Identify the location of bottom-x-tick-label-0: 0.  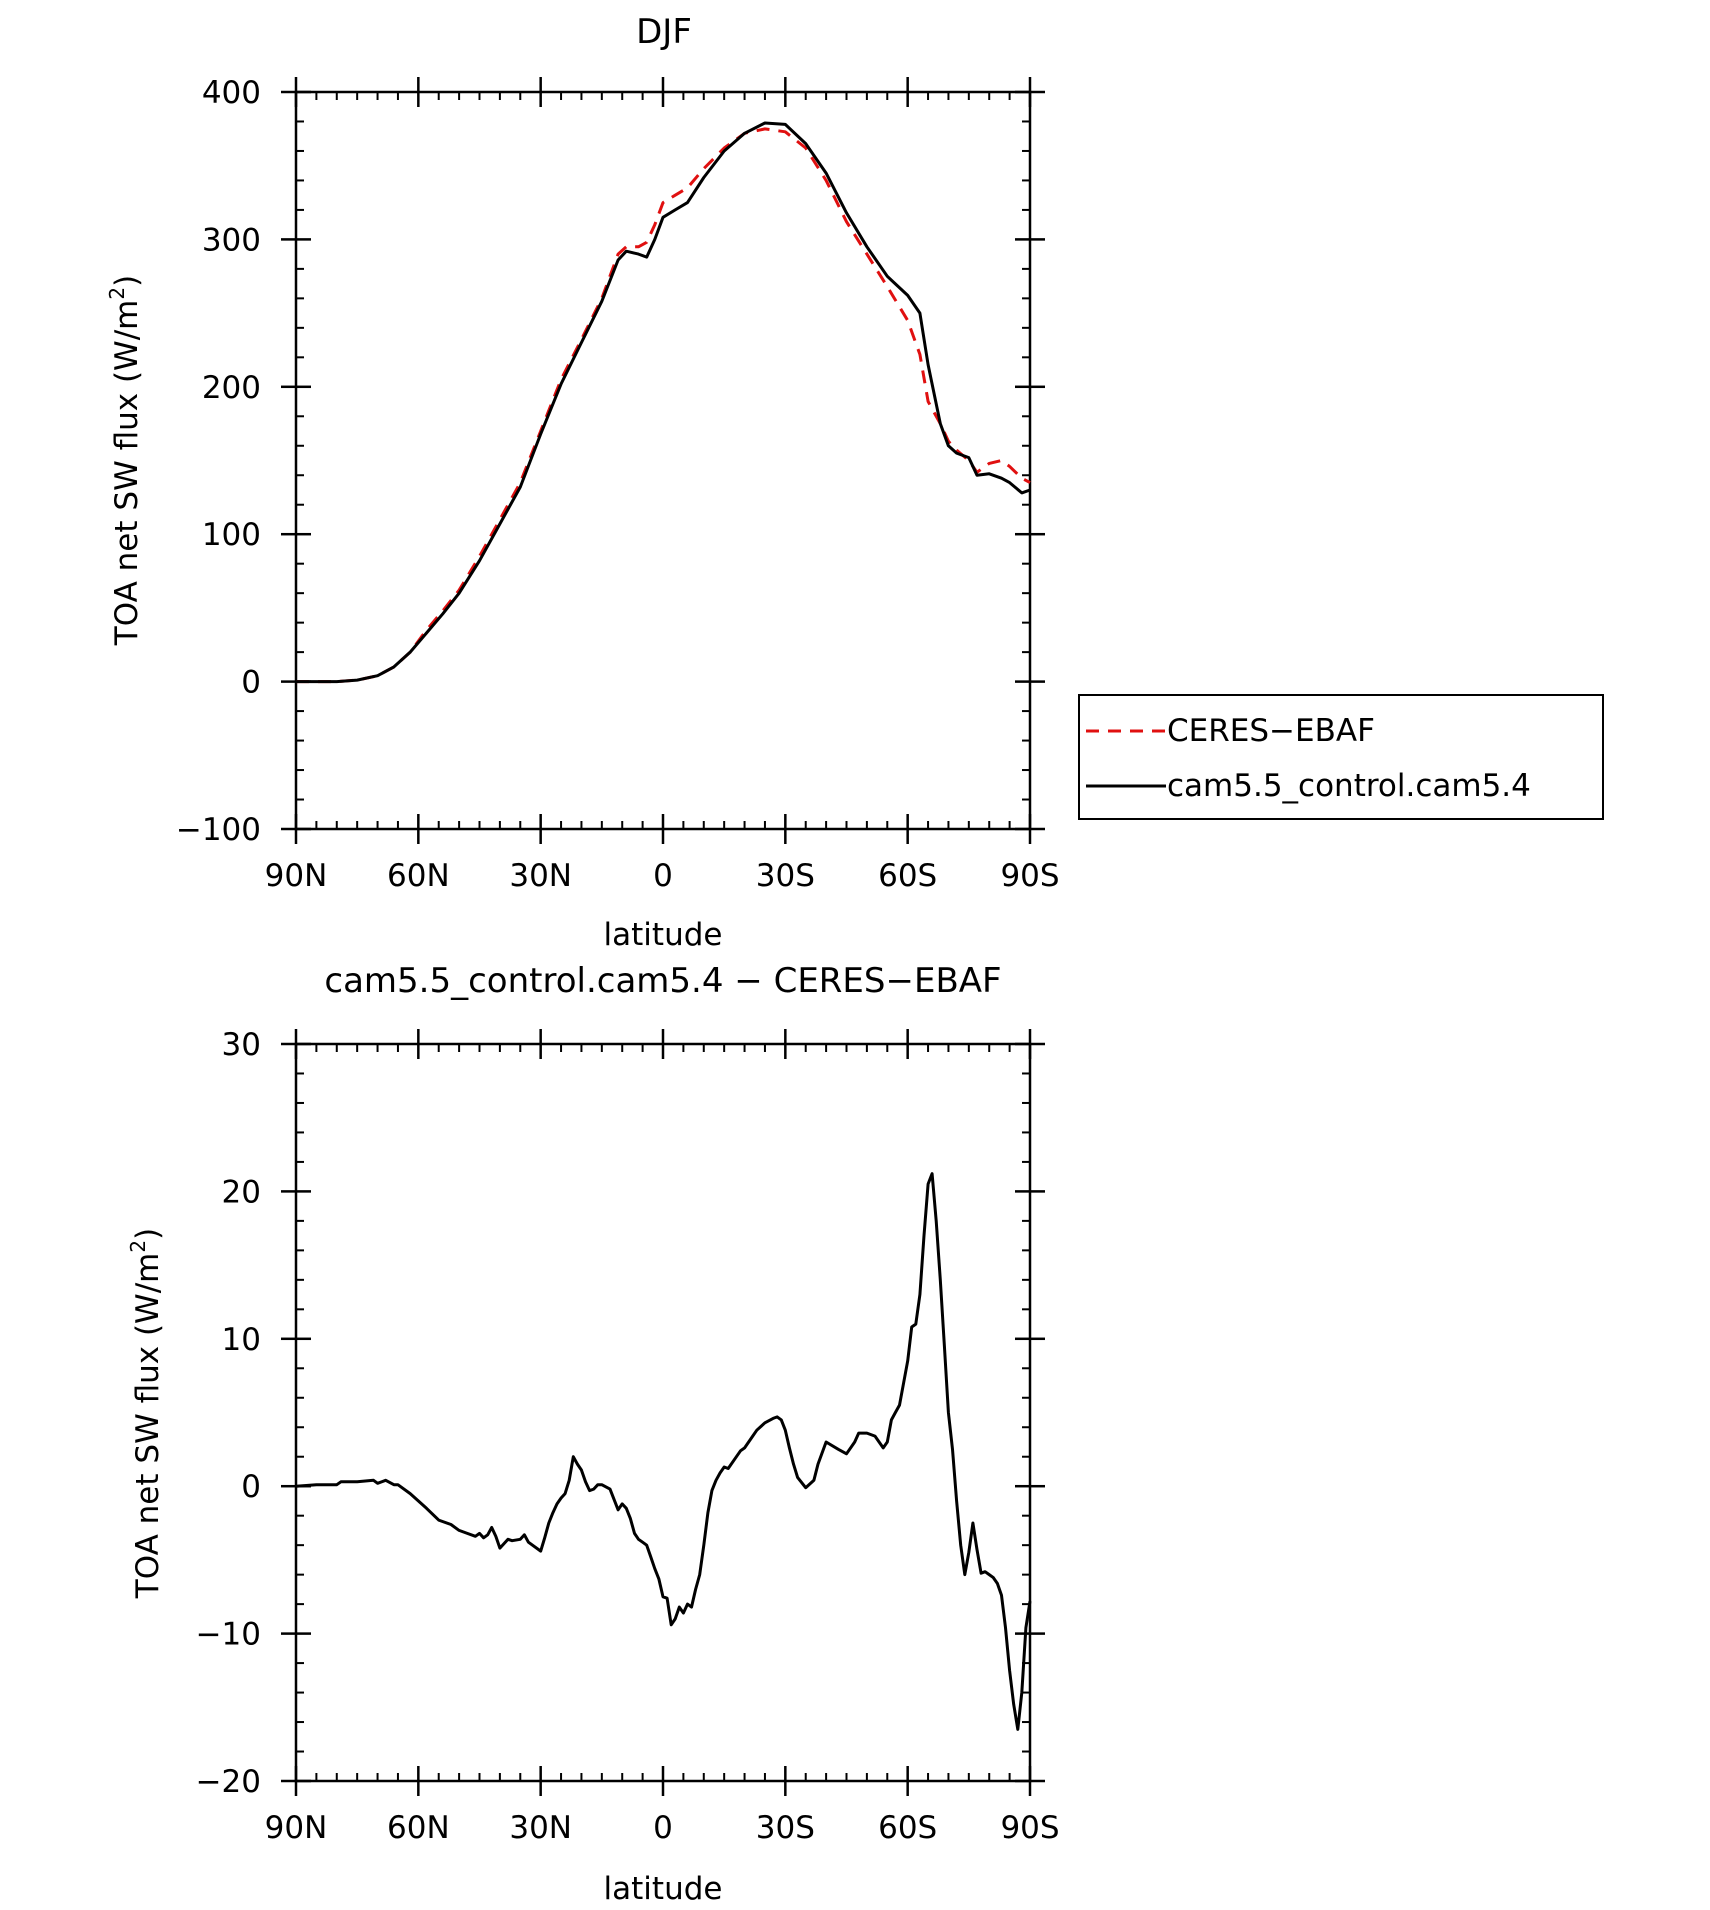
(663, 1828).